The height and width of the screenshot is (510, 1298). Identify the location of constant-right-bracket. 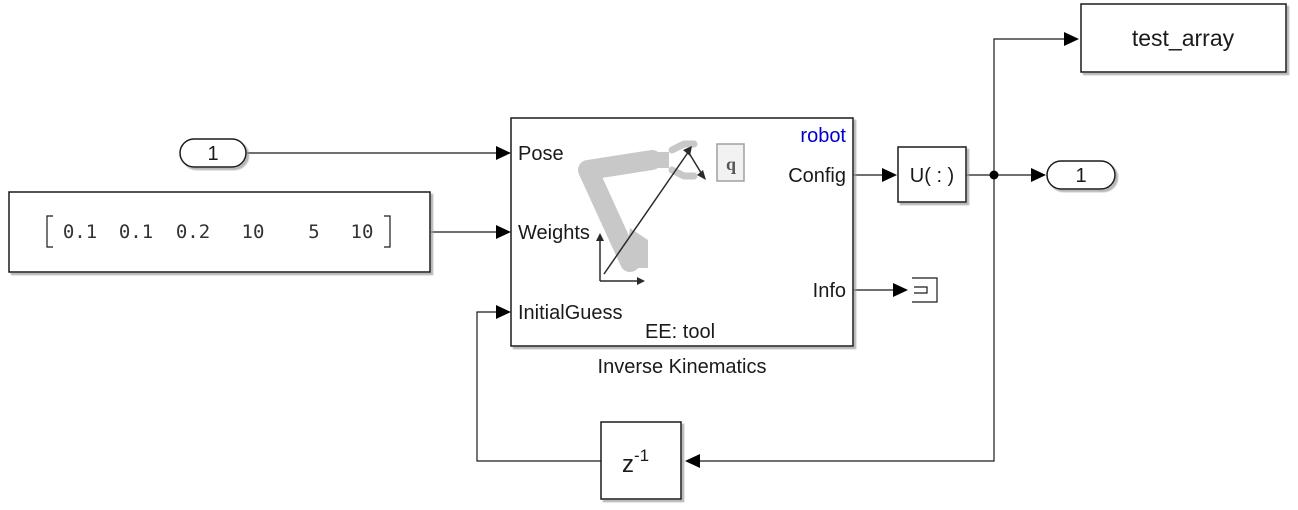
(387, 231).